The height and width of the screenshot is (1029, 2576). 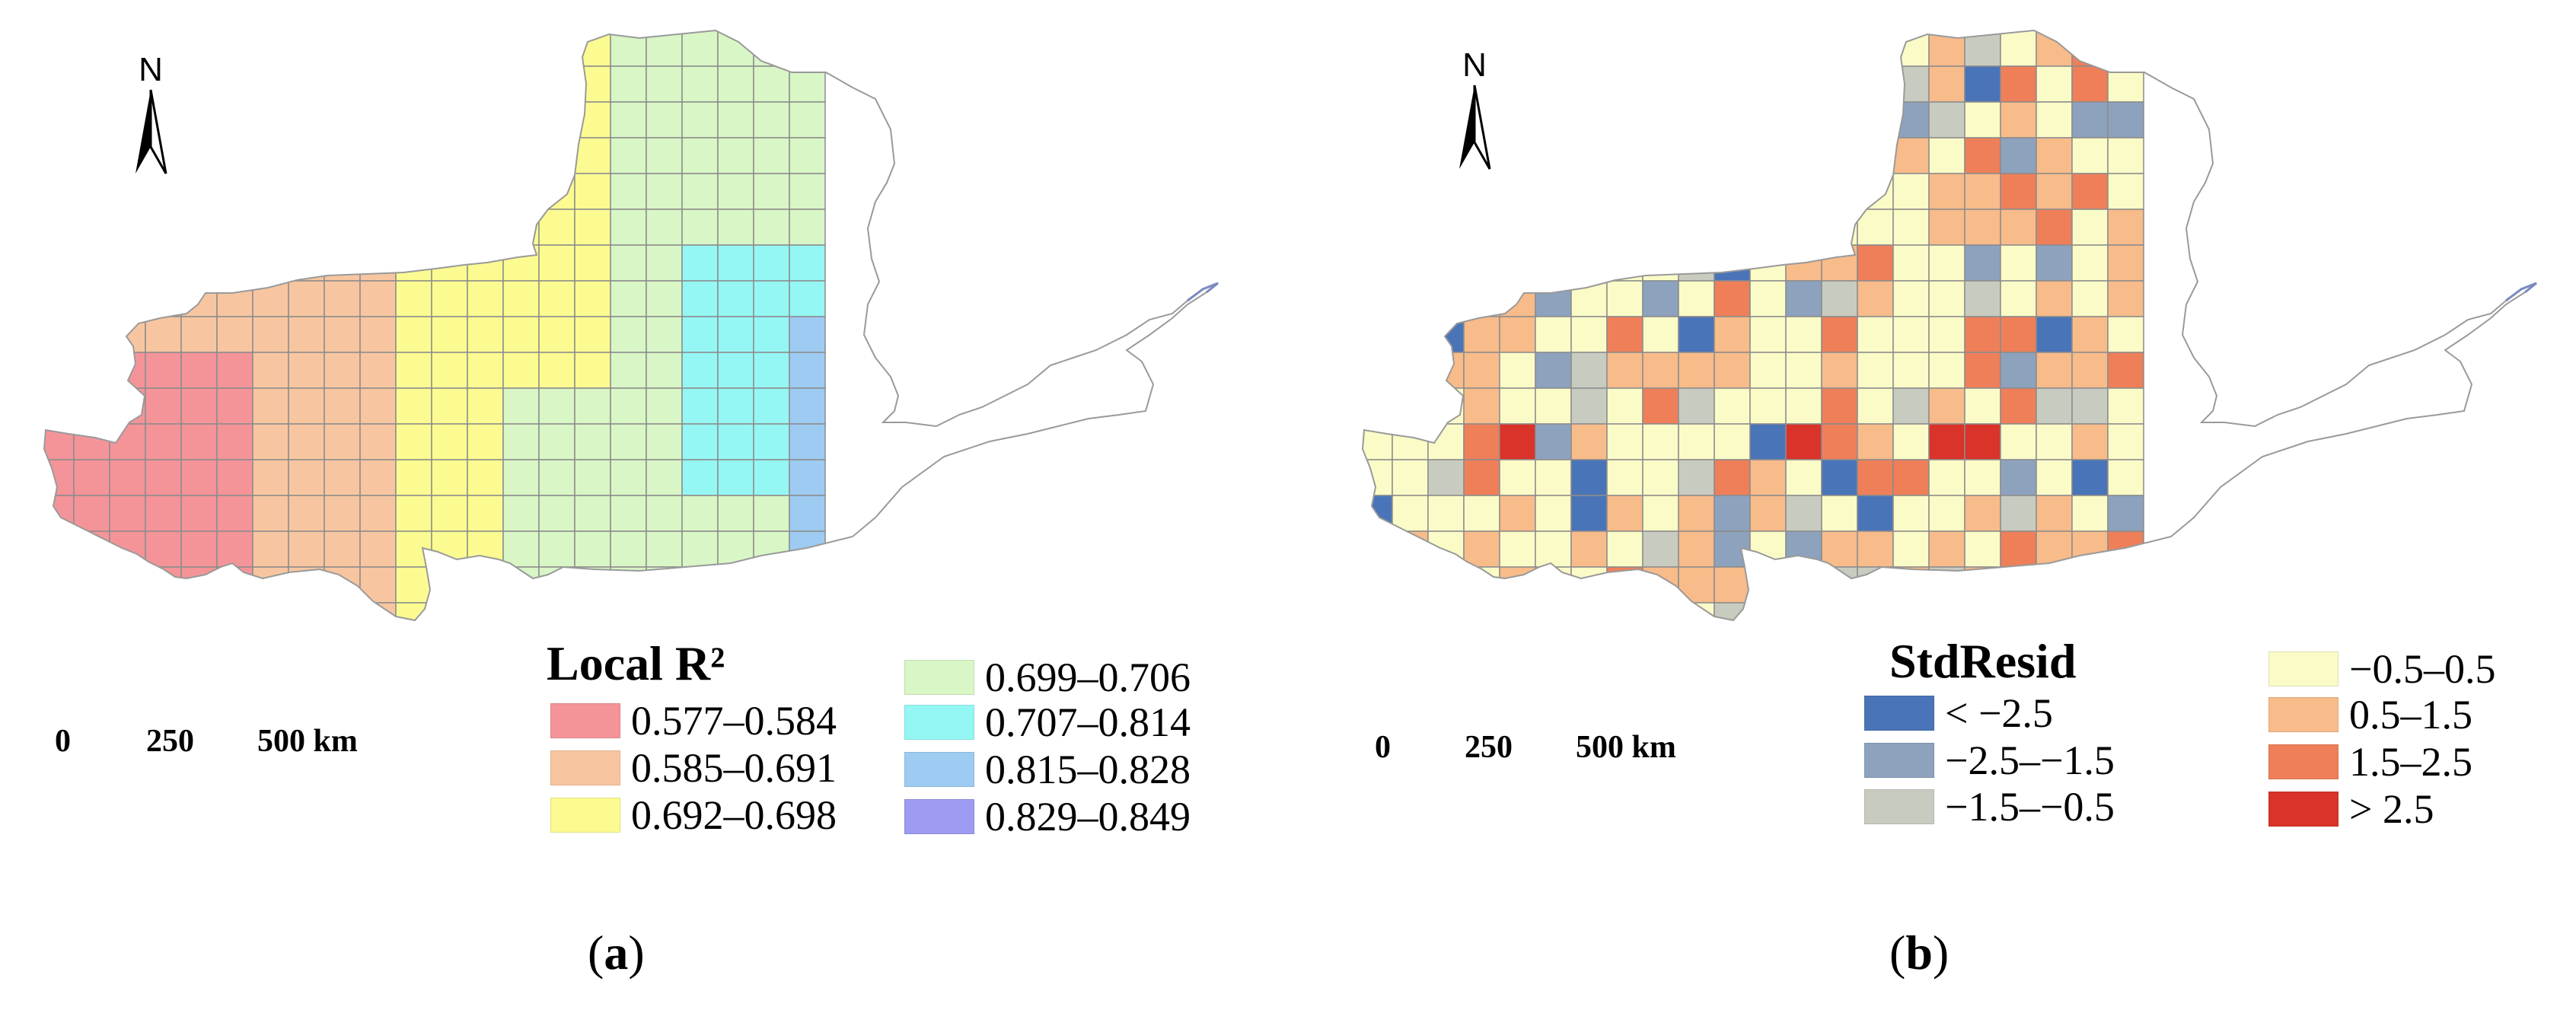 What do you see at coordinates (2370, 714) in the screenshot?
I see `legend-item: 0.5–1.5` at bounding box center [2370, 714].